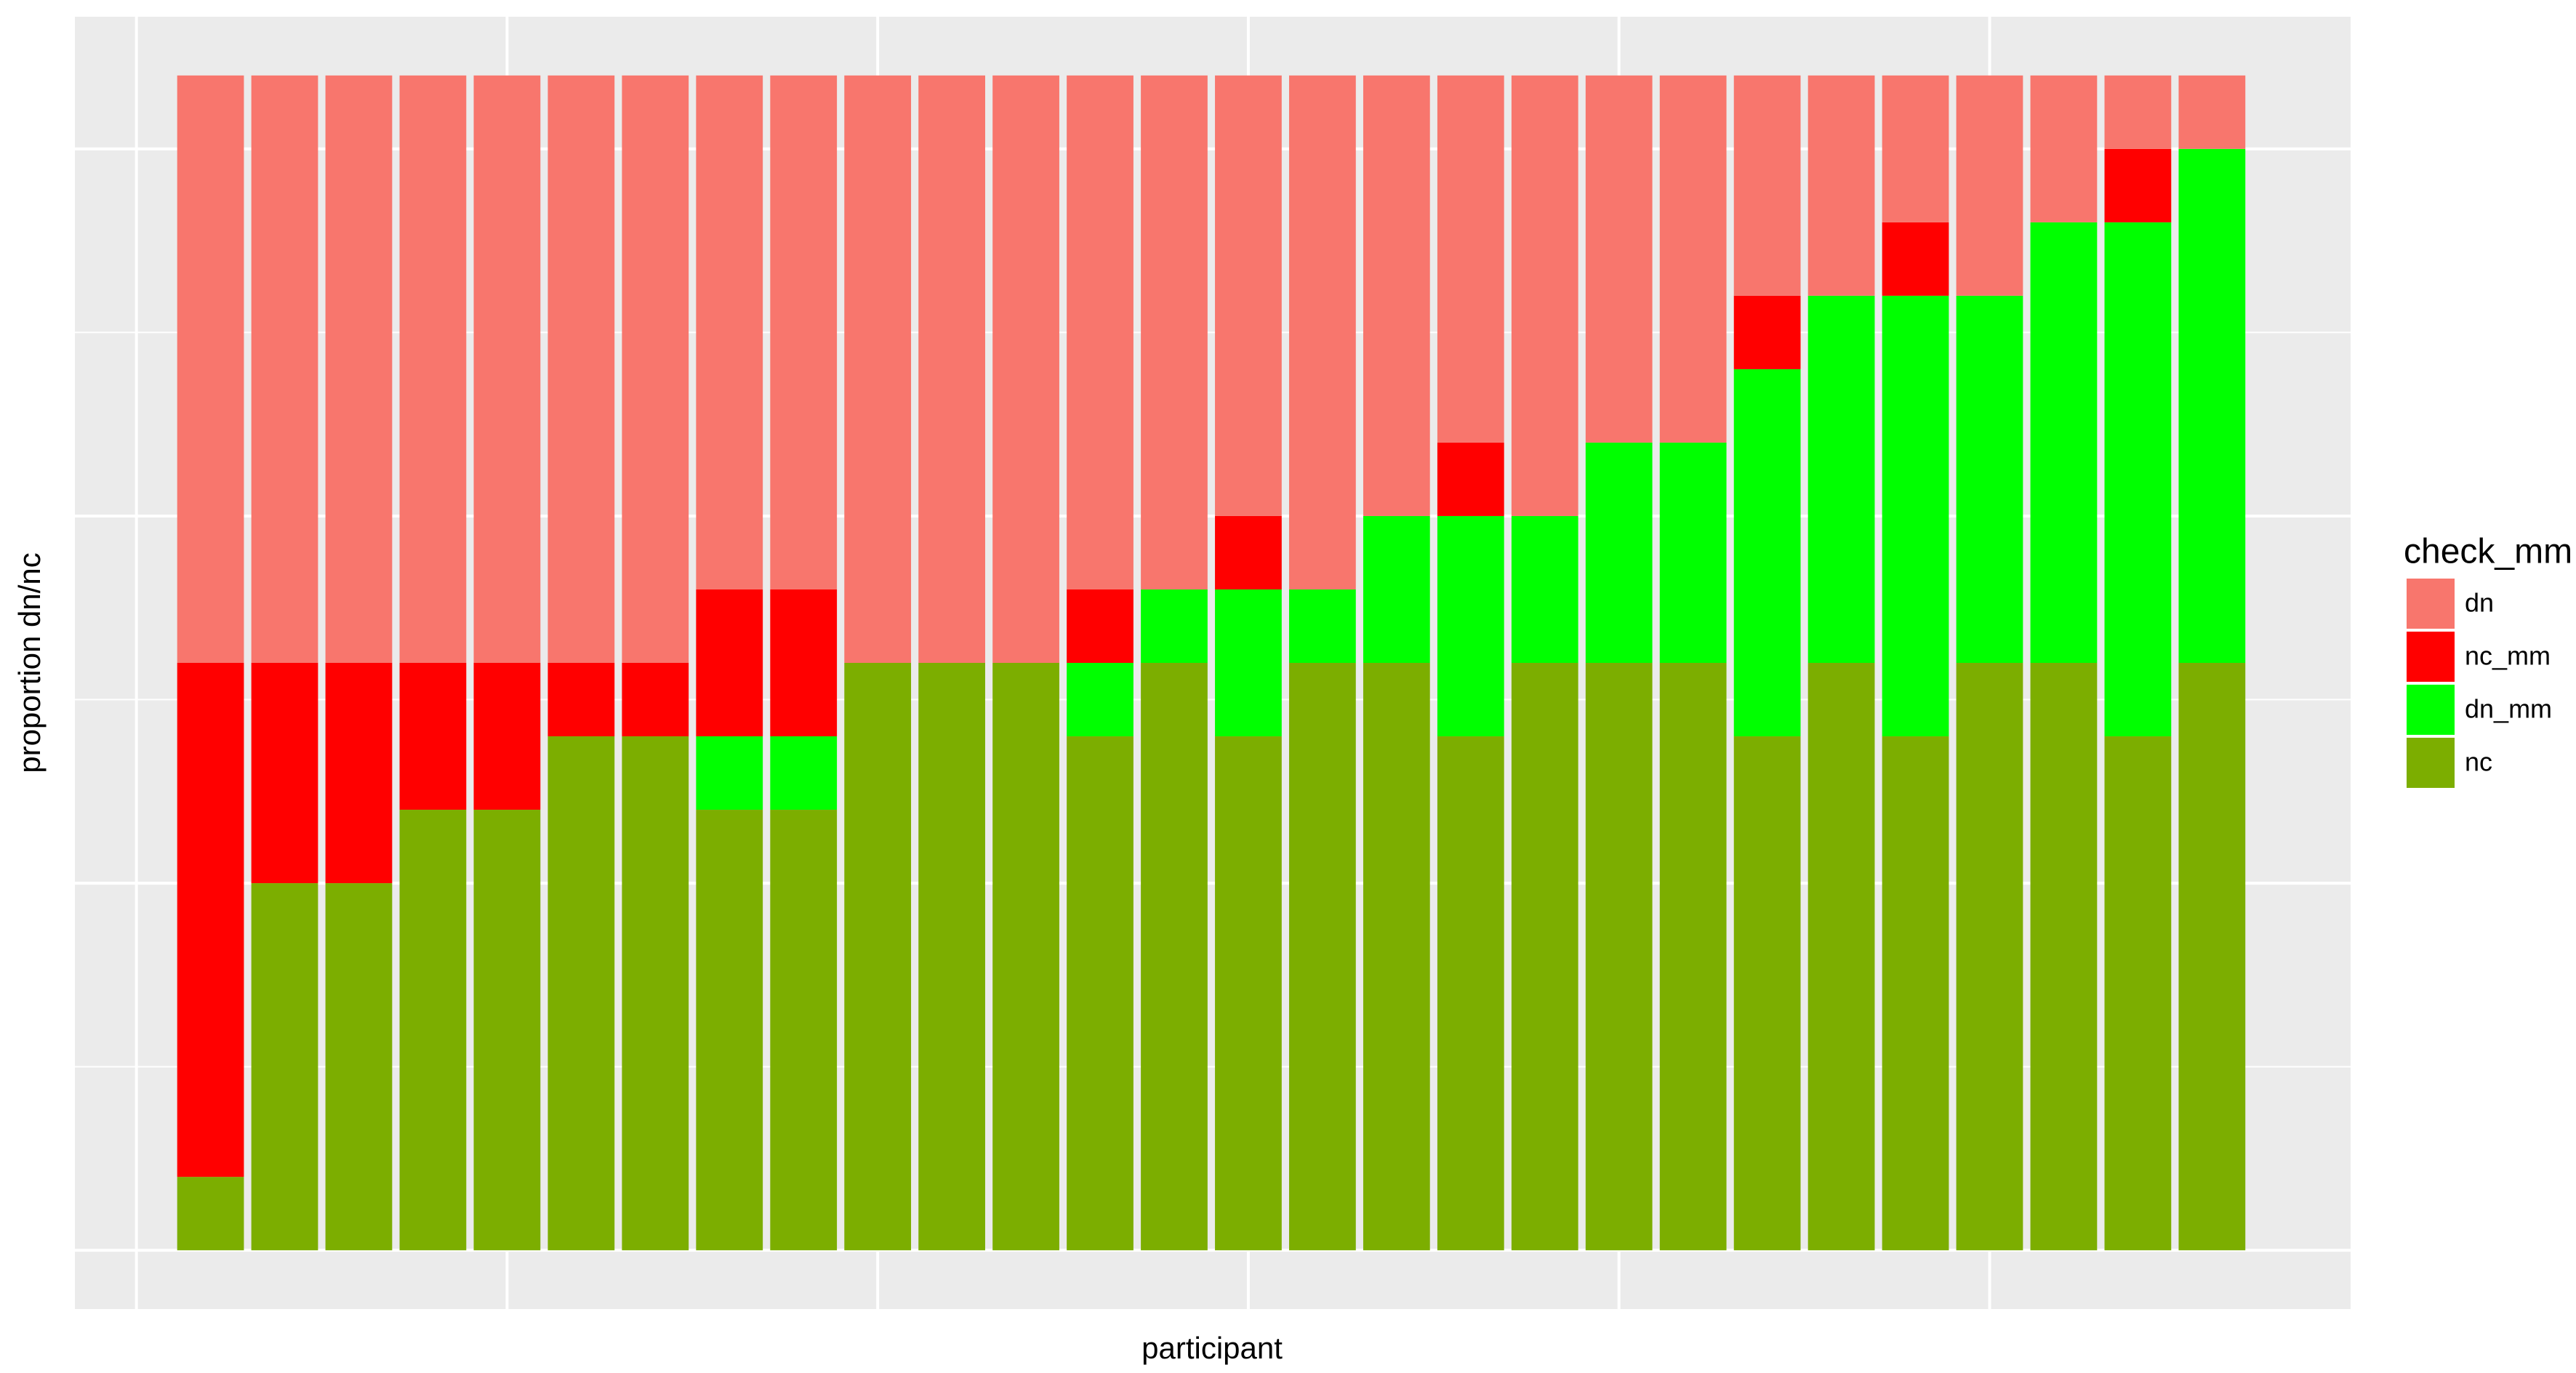 The height and width of the screenshot is (1373, 2576). What do you see at coordinates (2508, 656) in the screenshot?
I see `legend-label: nc_mm` at bounding box center [2508, 656].